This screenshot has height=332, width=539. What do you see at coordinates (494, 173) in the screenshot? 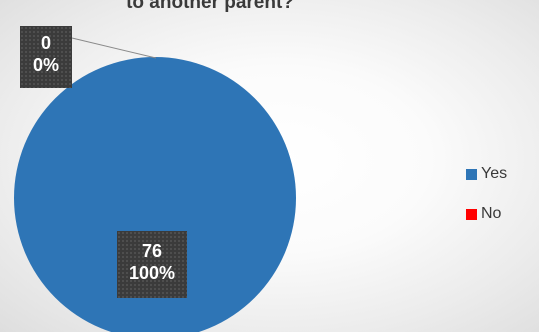
I see `legend-label-yes: Yes` at bounding box center [494, 173].